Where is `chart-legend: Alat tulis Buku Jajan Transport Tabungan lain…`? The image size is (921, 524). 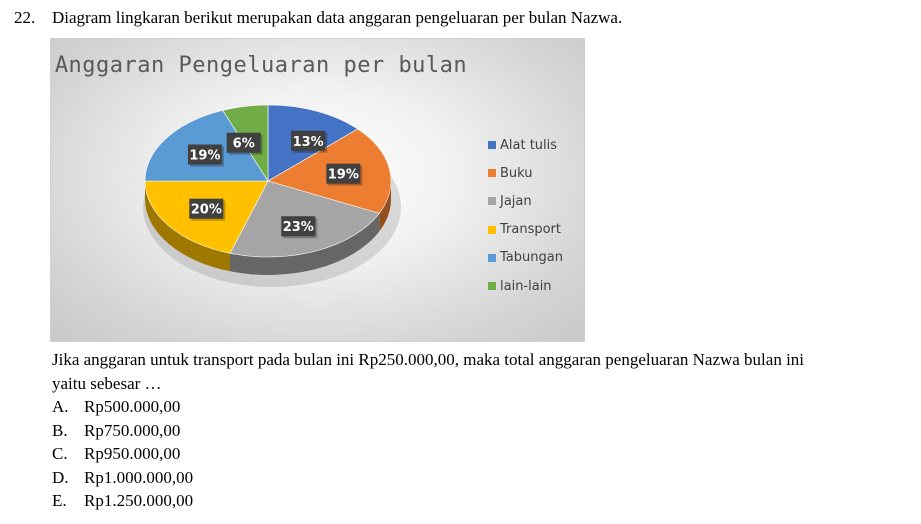
chart-legend: Alat tulis Buku Jajan Transport Tabungan lain… is located at coordinates (525, 215).